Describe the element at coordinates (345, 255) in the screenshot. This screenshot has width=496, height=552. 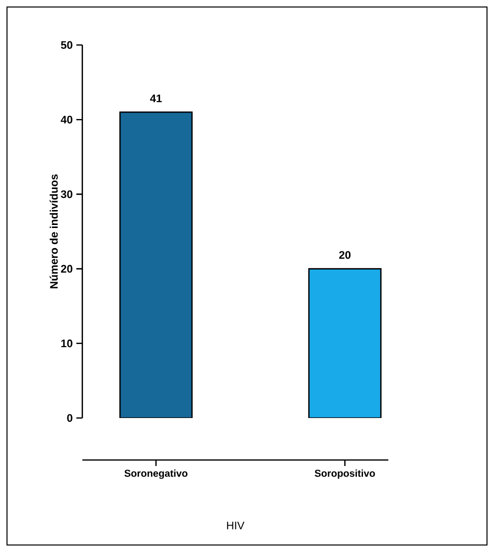
I see `data-label: 20` at that location.